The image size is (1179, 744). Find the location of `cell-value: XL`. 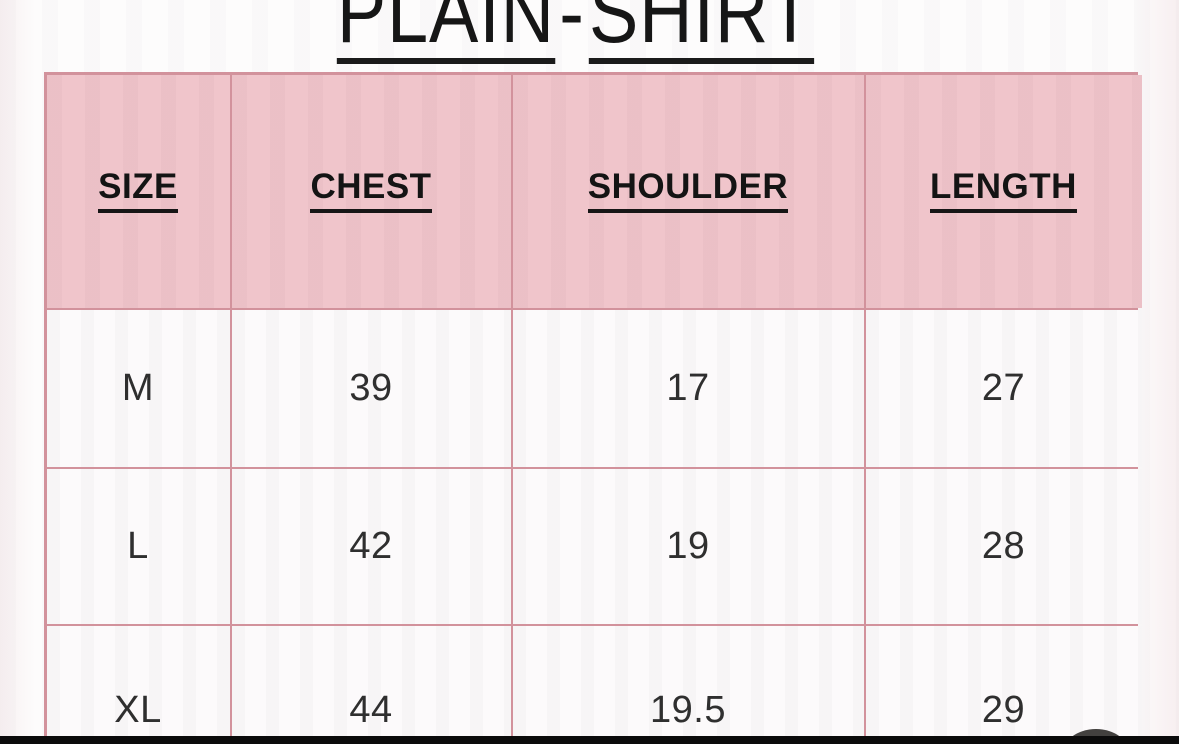

cell-value: XL is located at coordinates (138, 710).